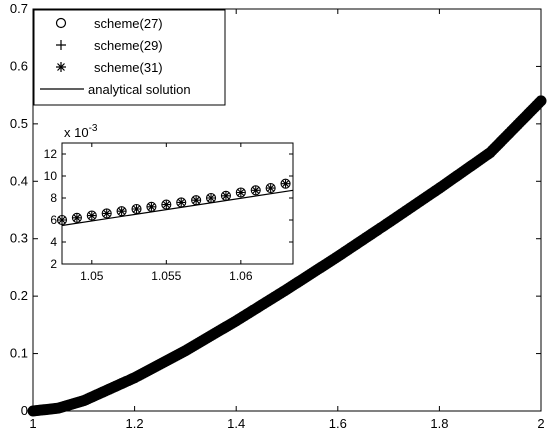 The width and height of the screenshot is (550, 440). I want to click on x-tick-label: 2, so click(540, 423).